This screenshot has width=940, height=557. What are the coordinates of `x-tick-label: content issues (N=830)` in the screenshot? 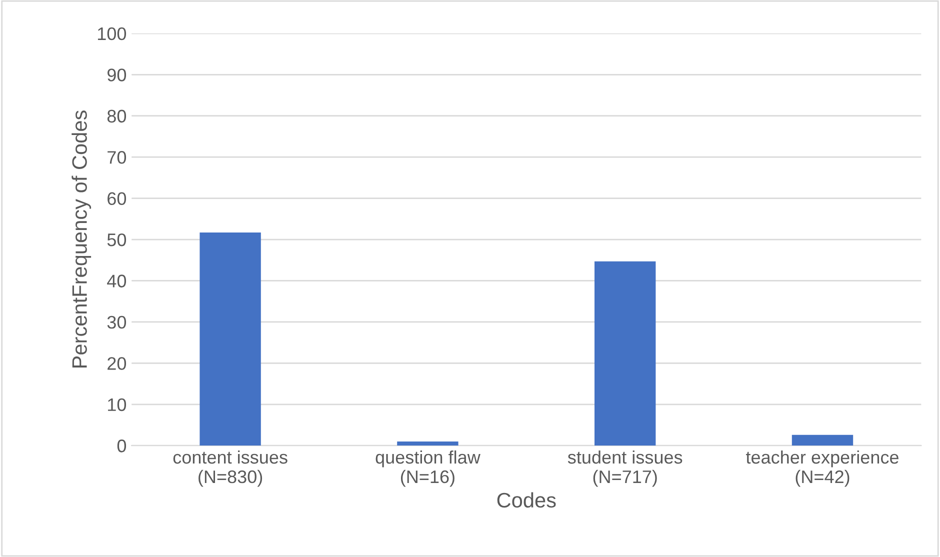 It's located at (230, 468).